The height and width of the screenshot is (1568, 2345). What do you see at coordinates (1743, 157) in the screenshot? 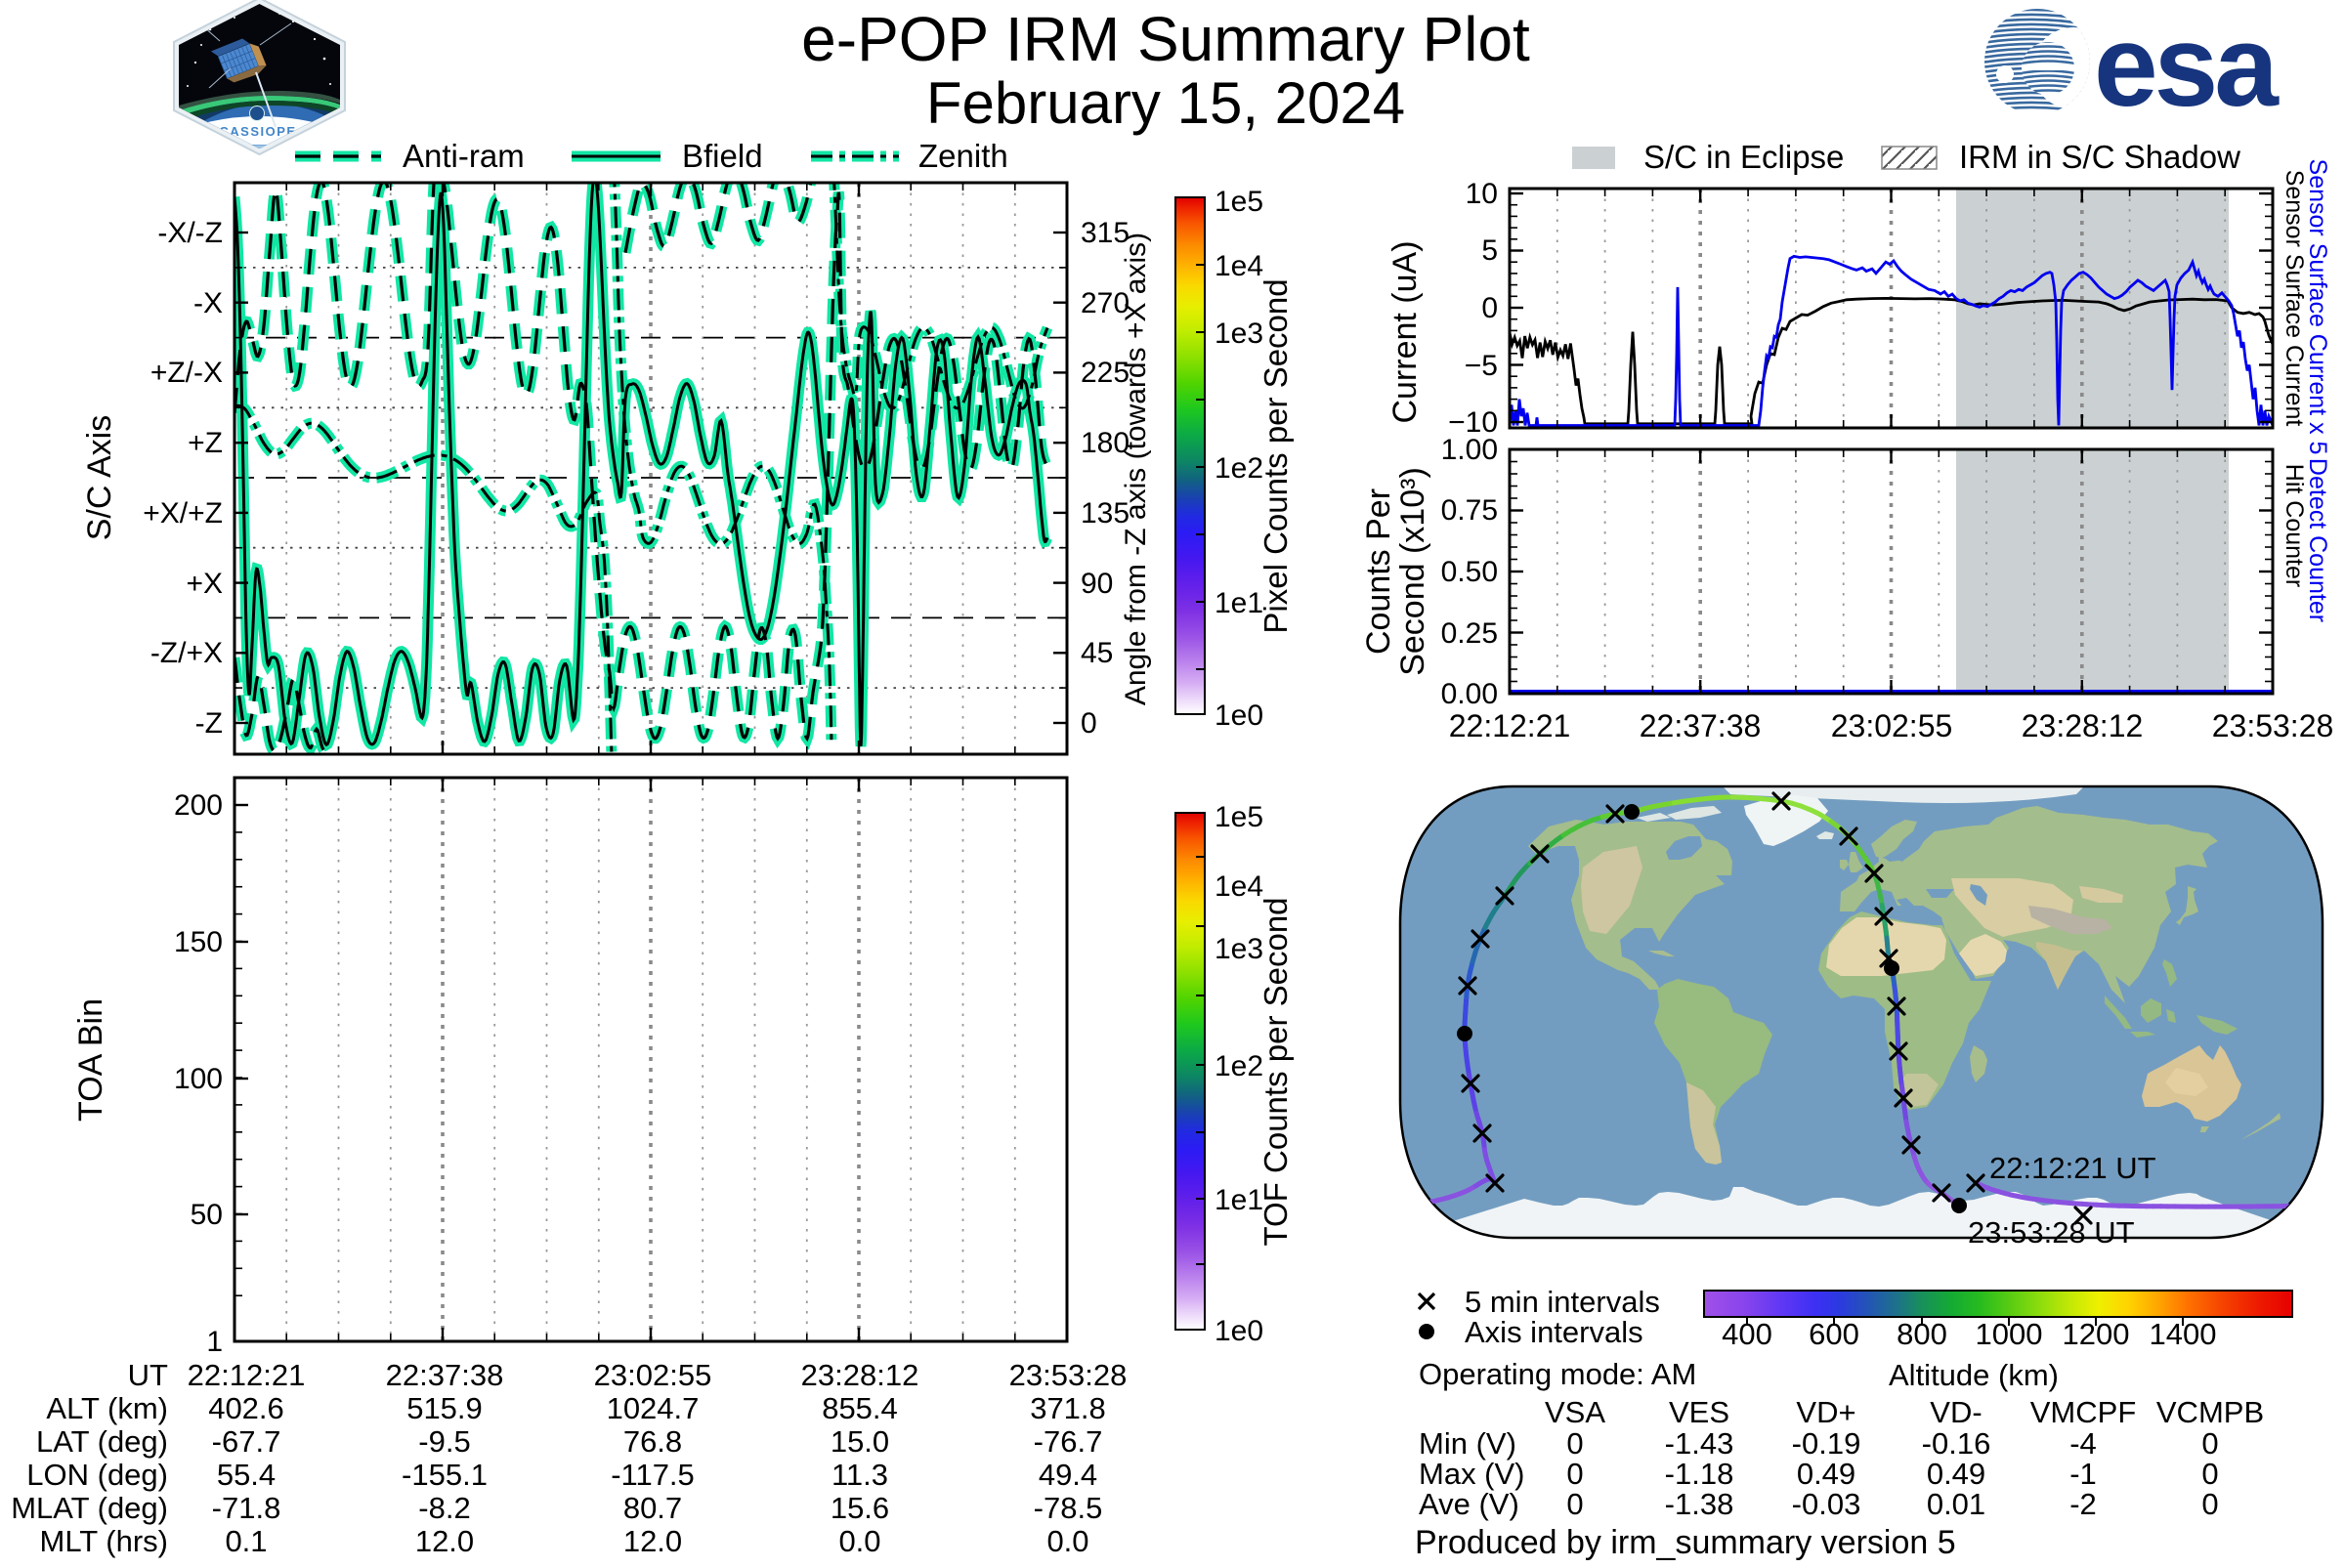
I see `svg-text: S/C in Eclipse` at bounding box center [1743, 157].